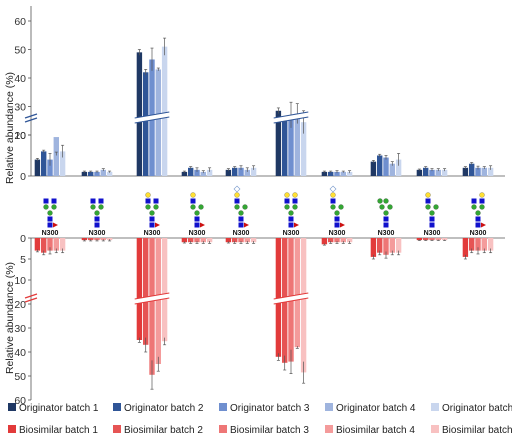  Describe the element at coordinates (157, 225) in the screenshot. I see `fucose-triangle-icon` at that location.